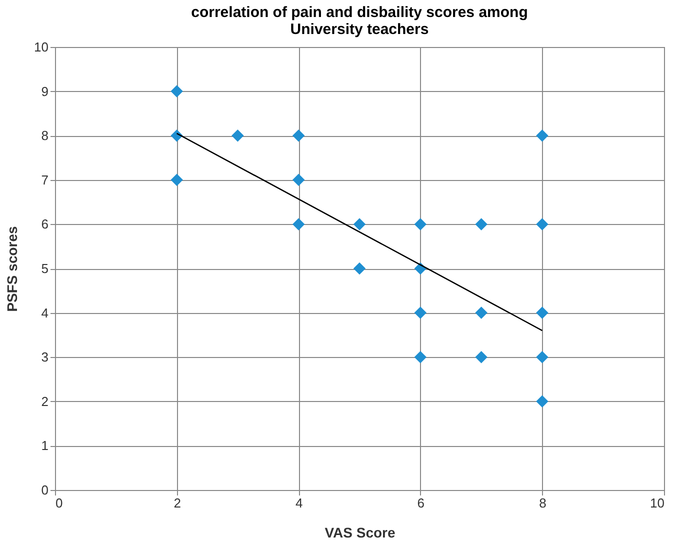 The height and width of the screenshot is (552, 678). What do you see at coordinates (359, 29) in the screenshot?
I see `text: University teachers` at bounding box center [359, 29].